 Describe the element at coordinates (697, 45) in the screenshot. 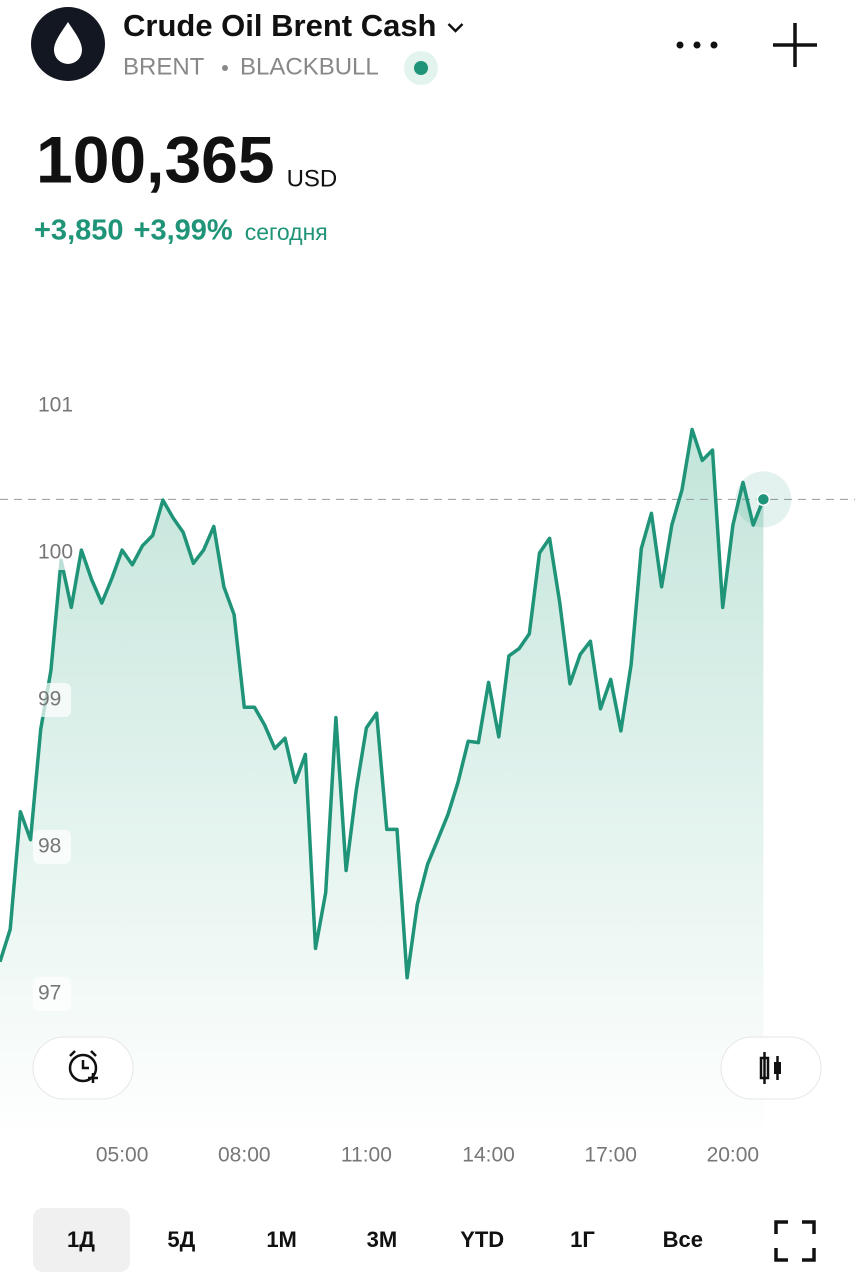

I see `more-button` at that location.